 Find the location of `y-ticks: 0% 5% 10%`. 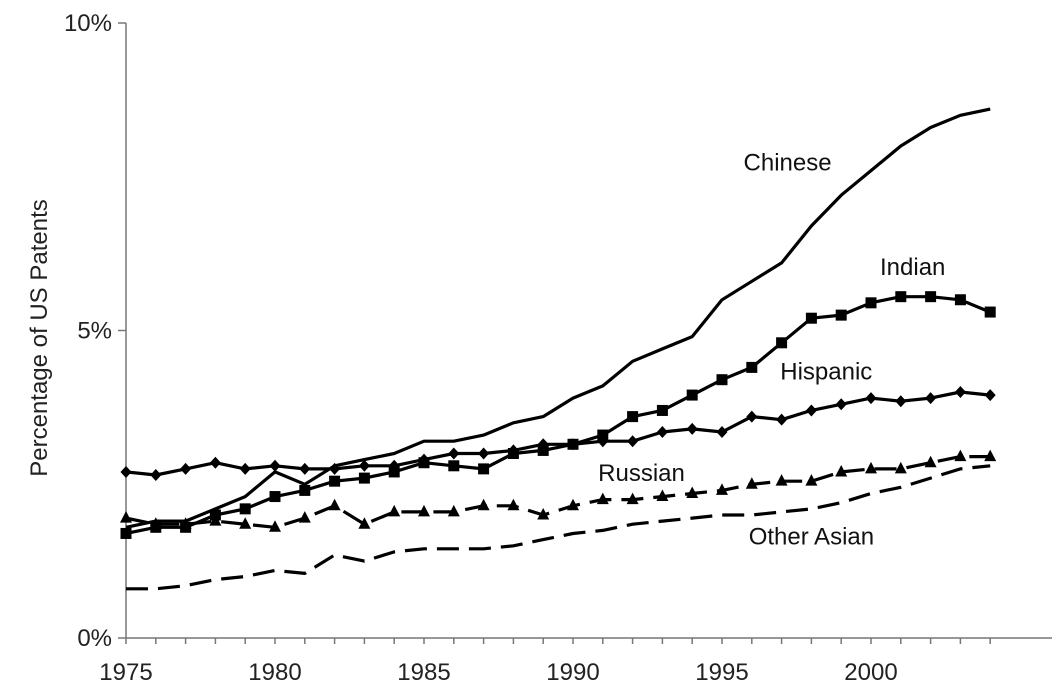

y-ticks: 0% 5% 10% is located at coordinates (95, 331).